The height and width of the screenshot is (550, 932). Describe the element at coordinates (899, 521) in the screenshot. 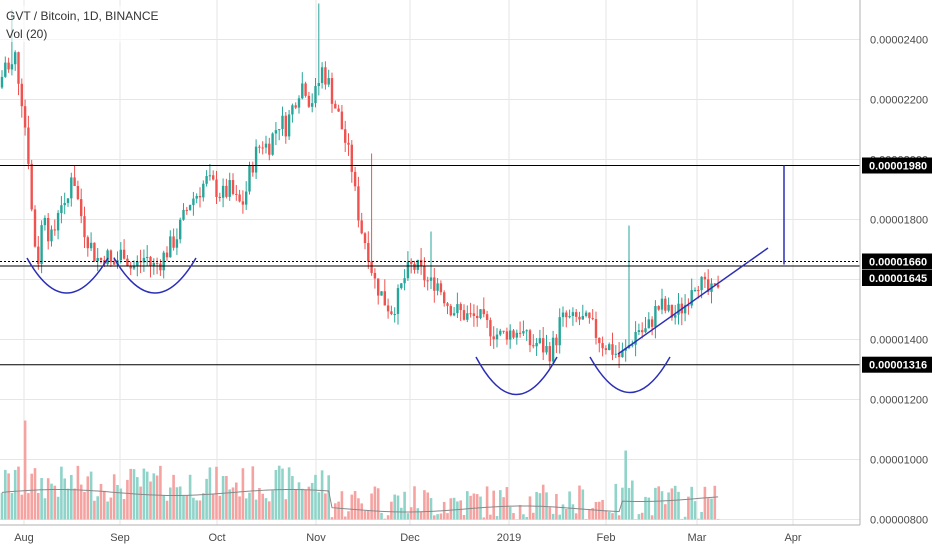

I see `y-tick-label: 0.00000800` at that location.